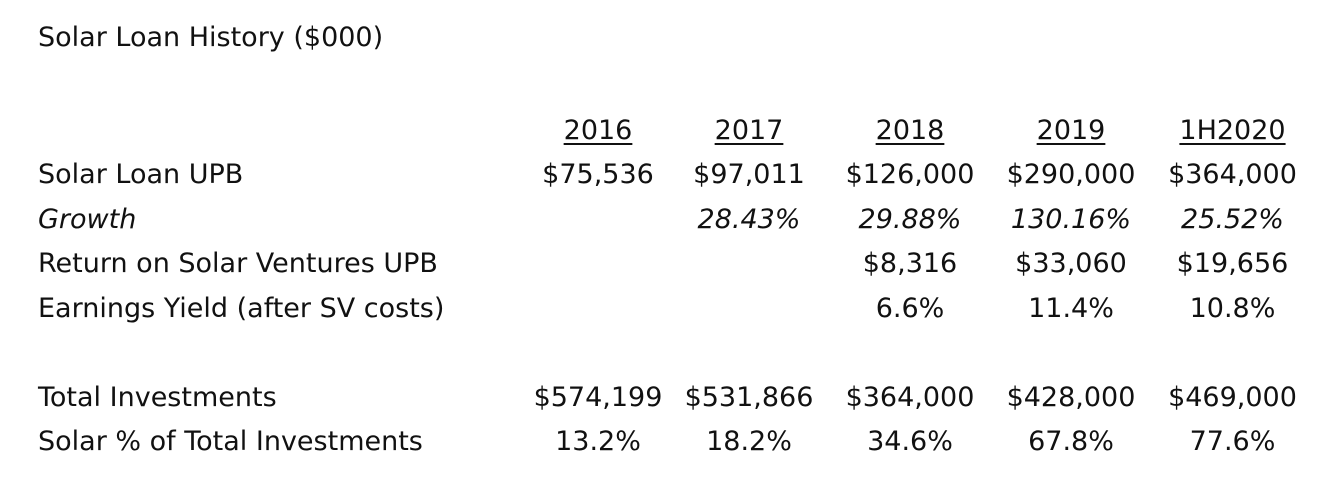  What do you see at coordinates (910, 175) in the screenshot?
I see `table-cell: $126,000` at bounding box center [910, 175].